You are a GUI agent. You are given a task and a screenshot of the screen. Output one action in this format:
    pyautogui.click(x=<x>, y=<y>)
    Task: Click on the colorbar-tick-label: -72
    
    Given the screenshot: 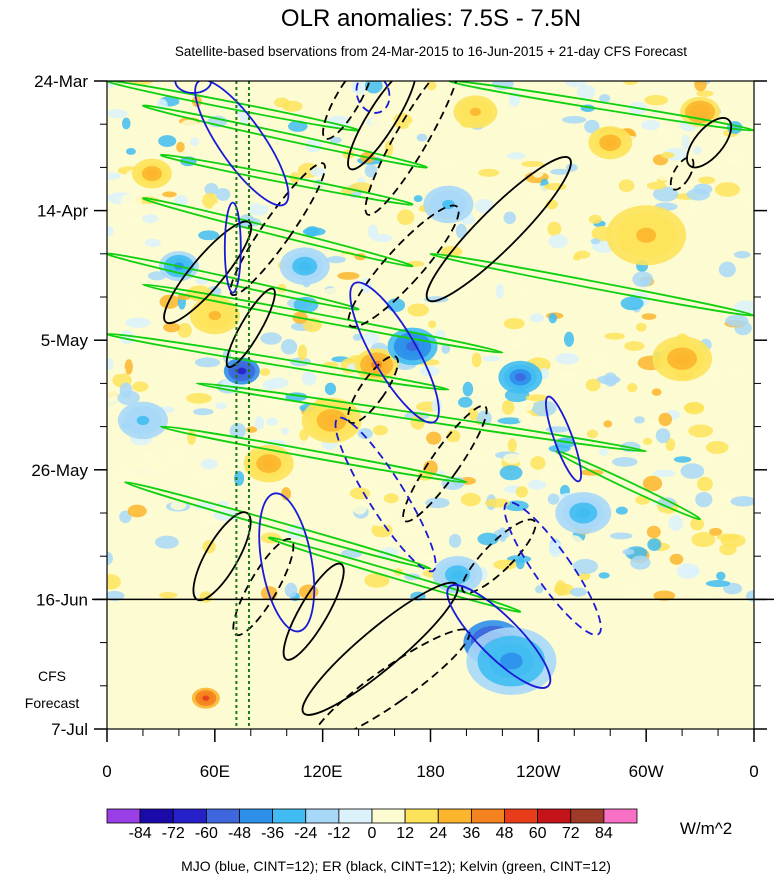 What is the action you would take?
    pyautogui.click(x=173, y=833)
    